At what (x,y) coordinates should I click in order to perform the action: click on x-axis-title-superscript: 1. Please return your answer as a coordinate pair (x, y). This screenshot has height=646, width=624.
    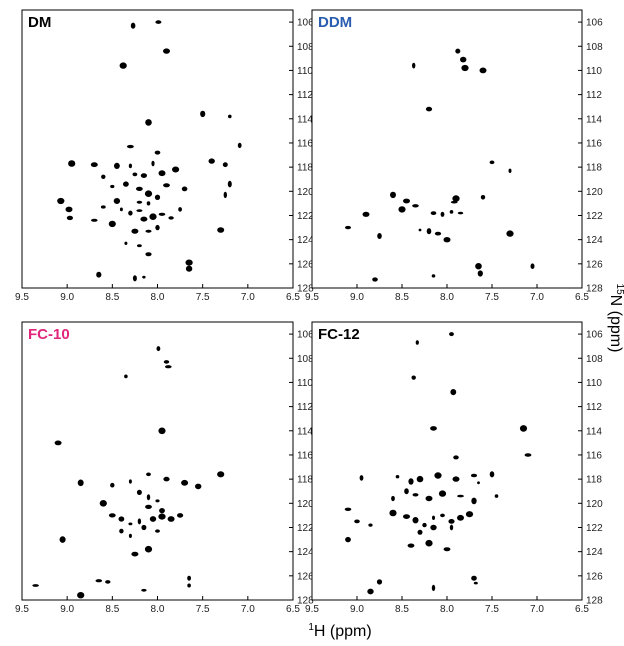
    Looking at the image, I should click on (311, 627).